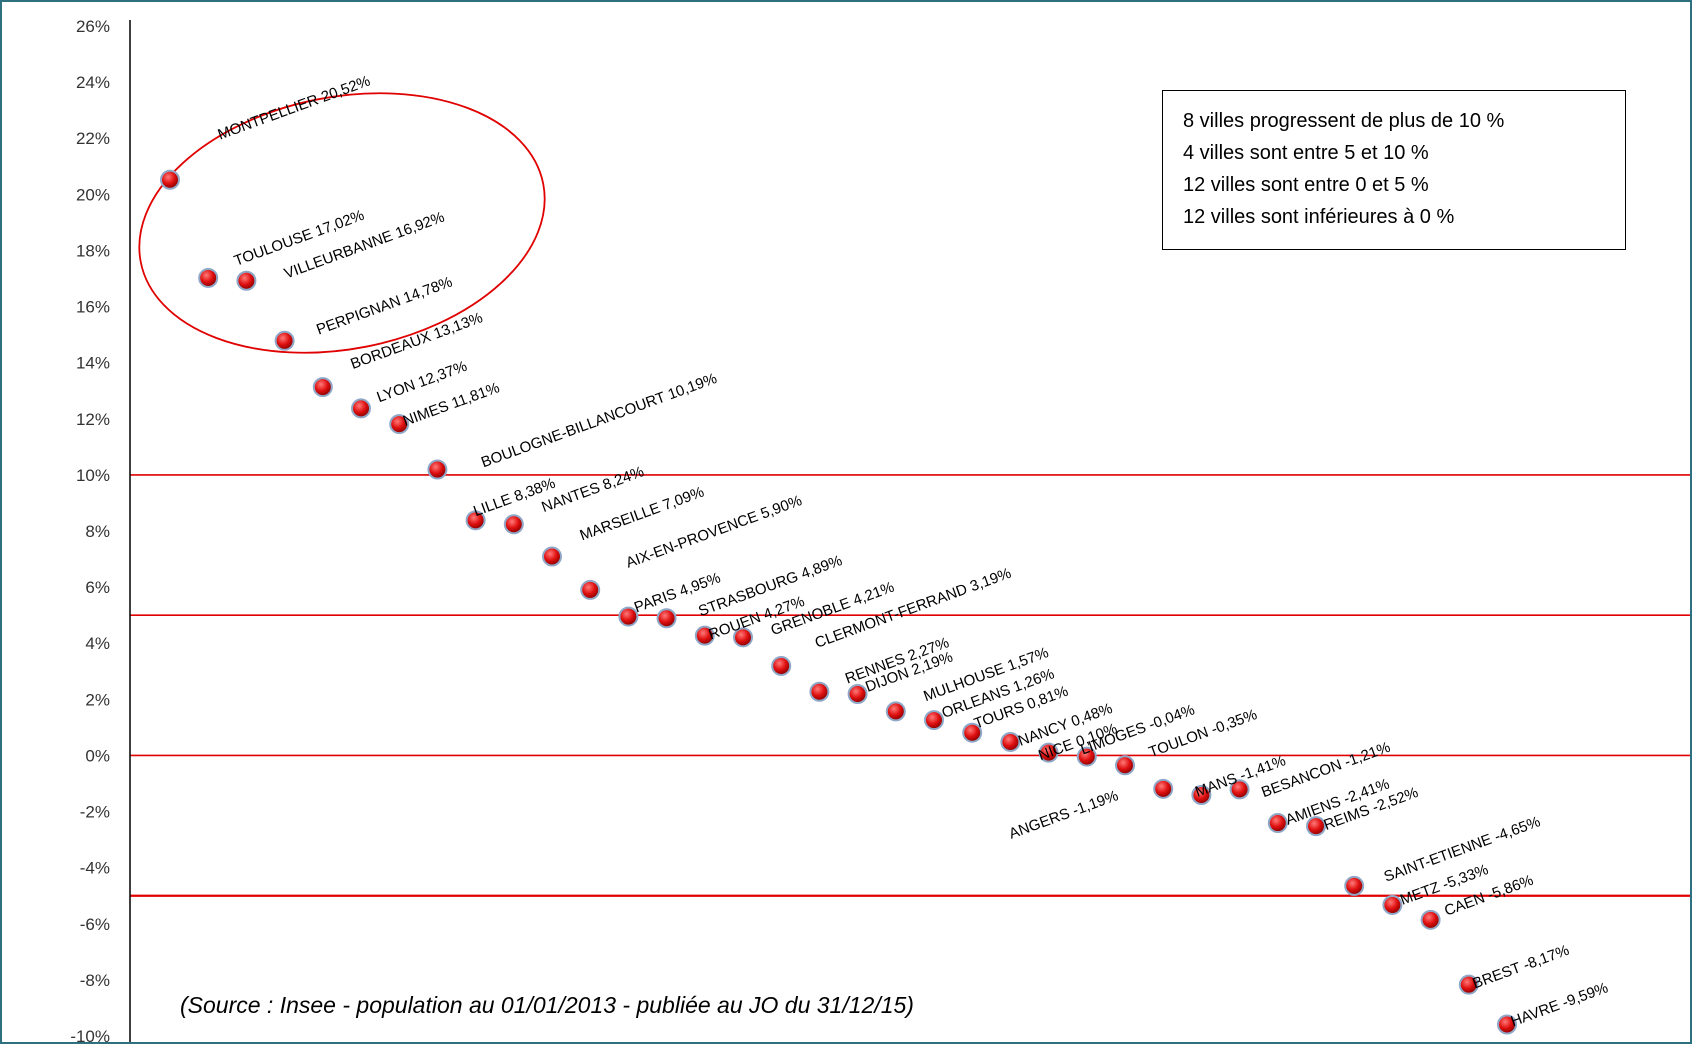  I want to click on y-tick-label: -6%, so click(95, 924).